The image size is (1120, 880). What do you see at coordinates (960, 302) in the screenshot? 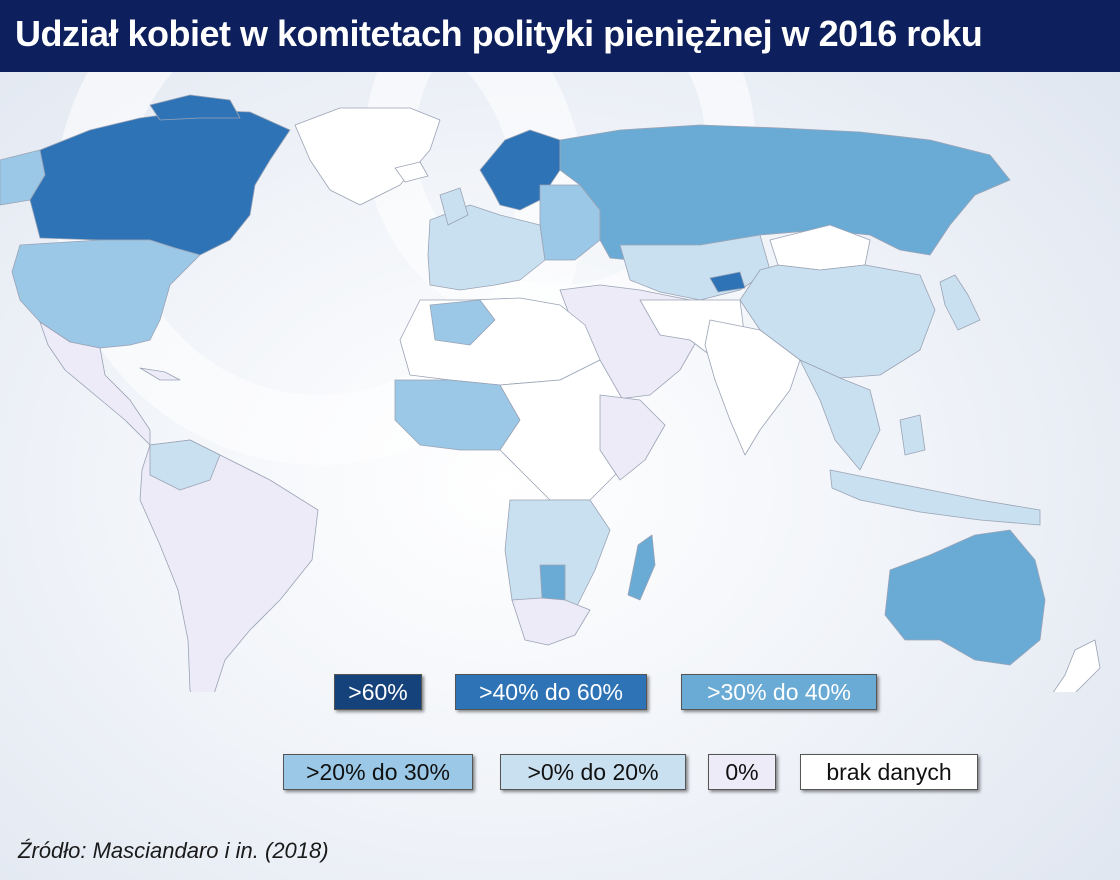
I see `region-korea-japan` at bounding box center [960, 302].